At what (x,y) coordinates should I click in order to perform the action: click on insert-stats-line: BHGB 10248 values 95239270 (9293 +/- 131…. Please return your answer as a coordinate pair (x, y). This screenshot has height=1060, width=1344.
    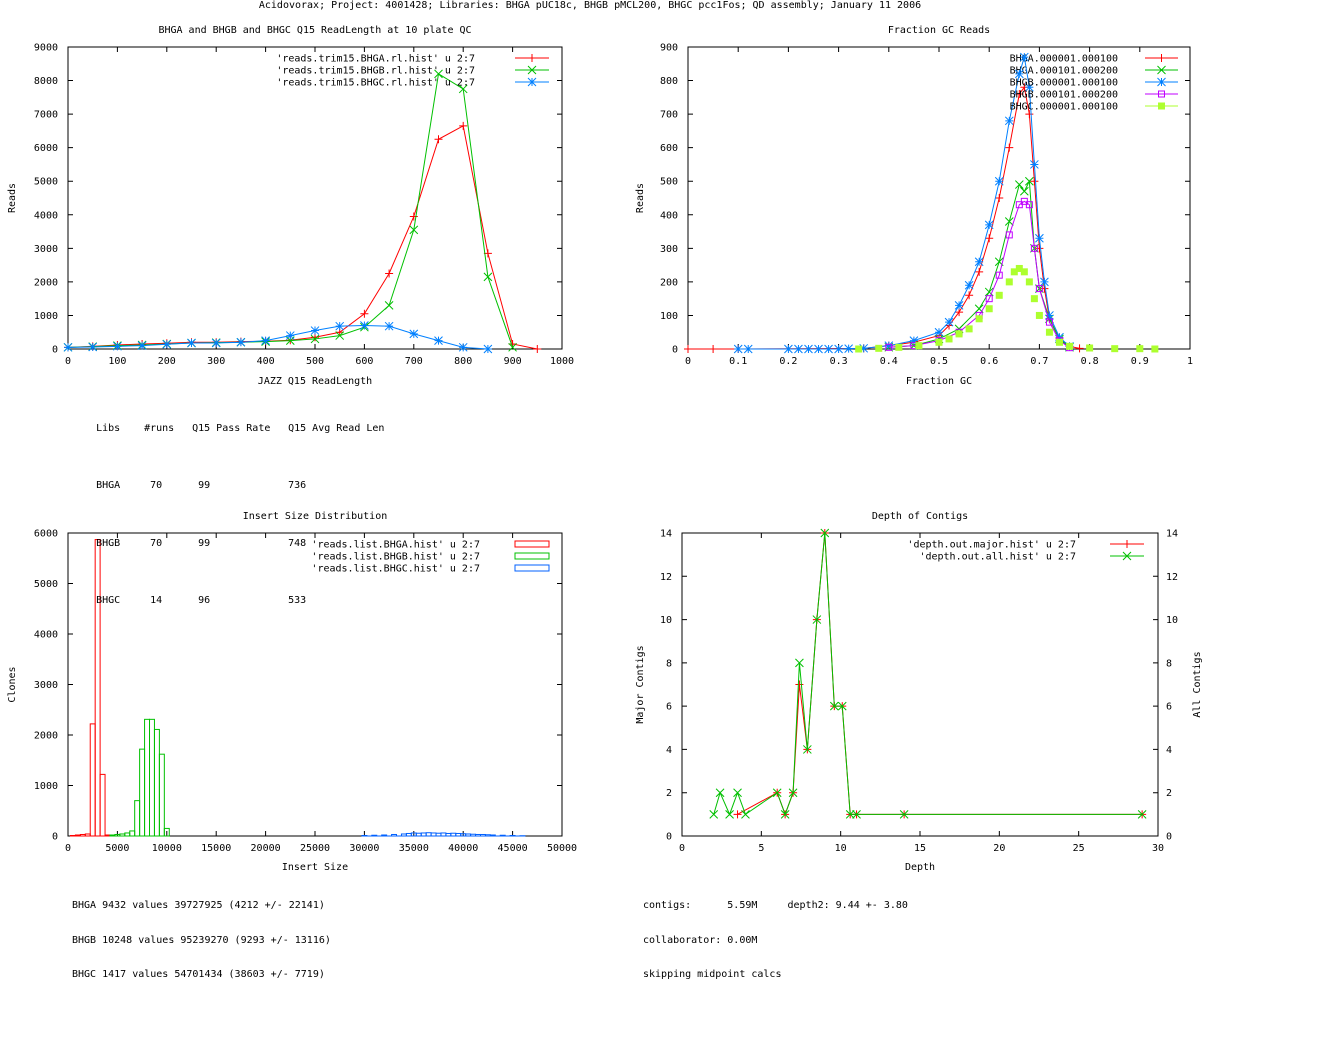
    Looking at the image, I should click on (201, 940).